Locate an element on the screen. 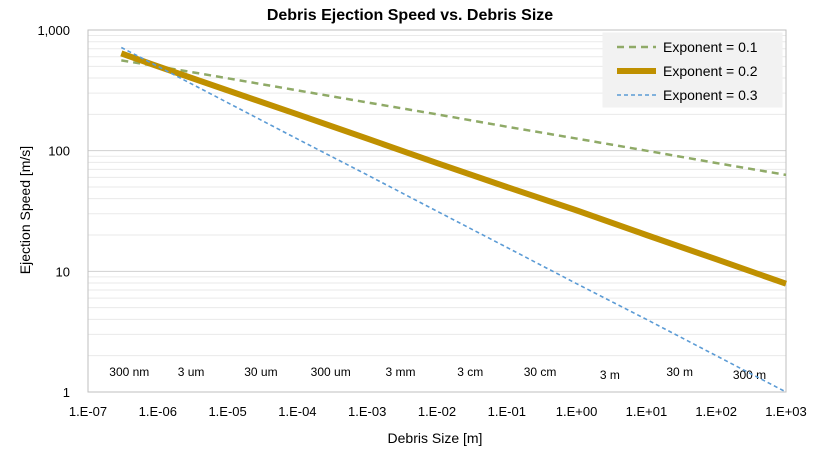 The height and width of the screenshot is (454, 819). x-tick-label: 1.E-02 is located at coordinates (437, 411).